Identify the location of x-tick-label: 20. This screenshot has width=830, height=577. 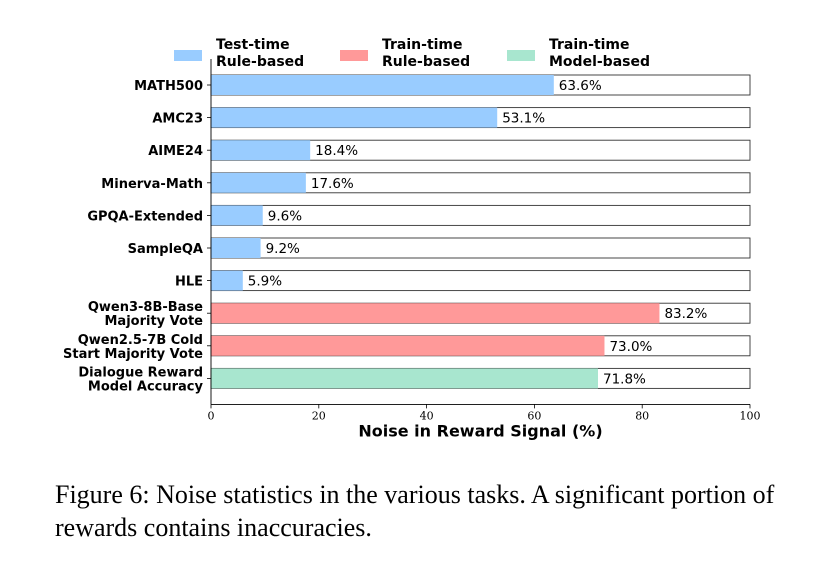
(319, 415).